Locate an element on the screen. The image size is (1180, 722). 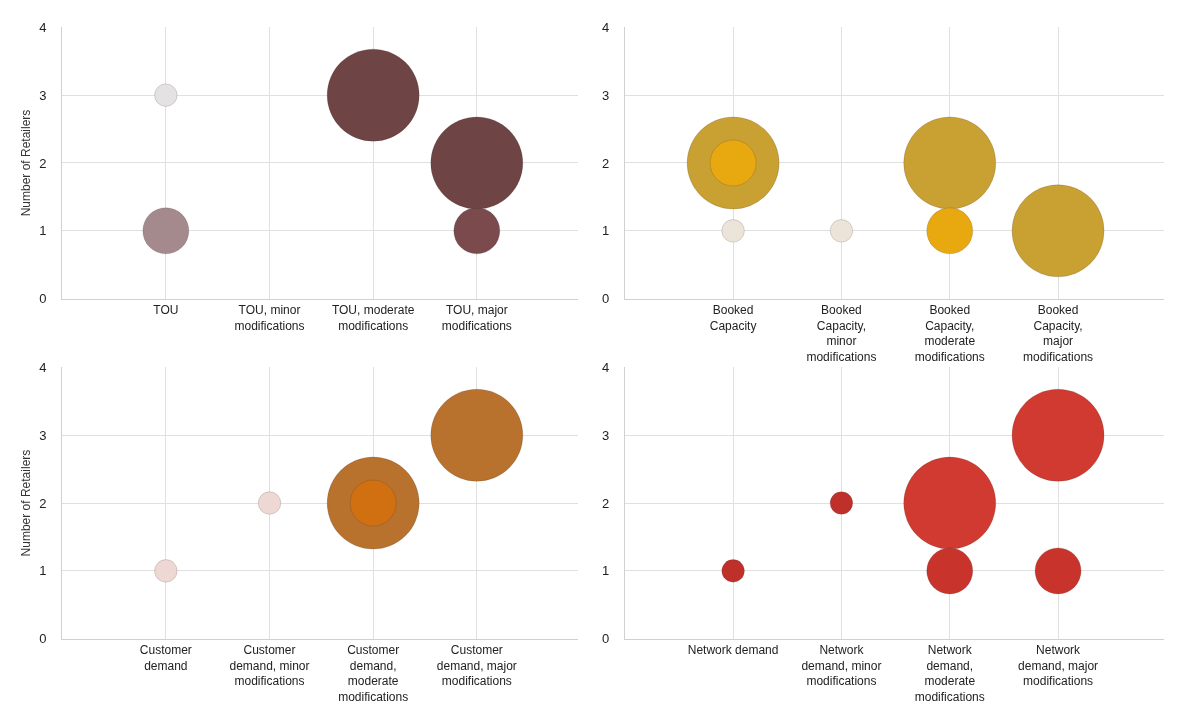
x-tick-label: Booked Capacity, minor modifications is located at coordinates (841, 333).